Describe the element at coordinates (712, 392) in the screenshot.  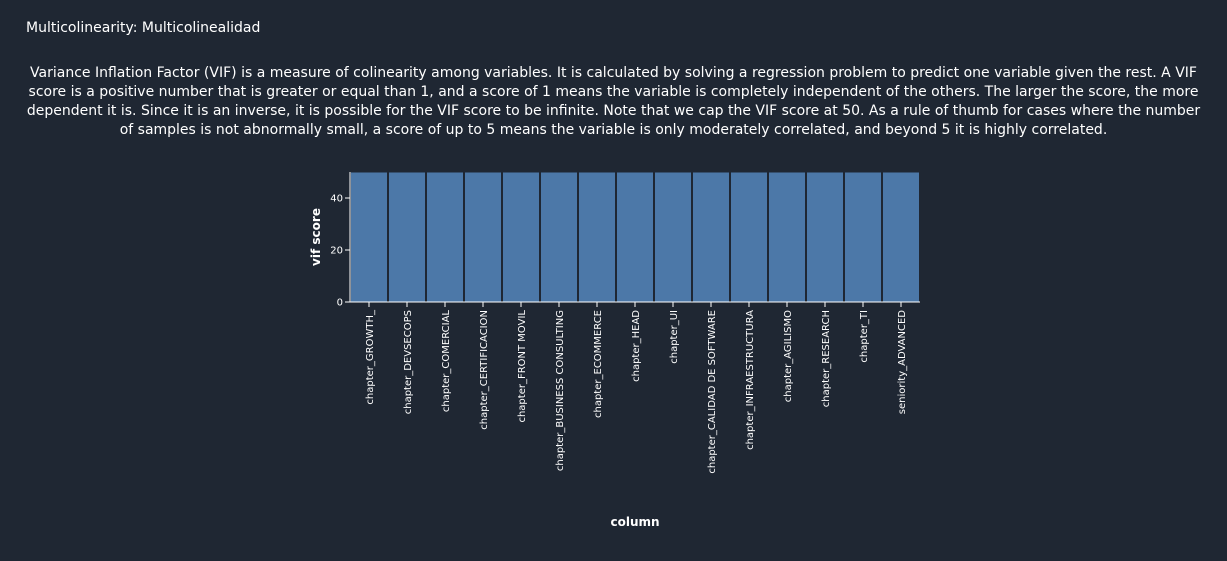
I see `x-tick-label: chapter_CALIDAD DE SOFTWARE` at that location.